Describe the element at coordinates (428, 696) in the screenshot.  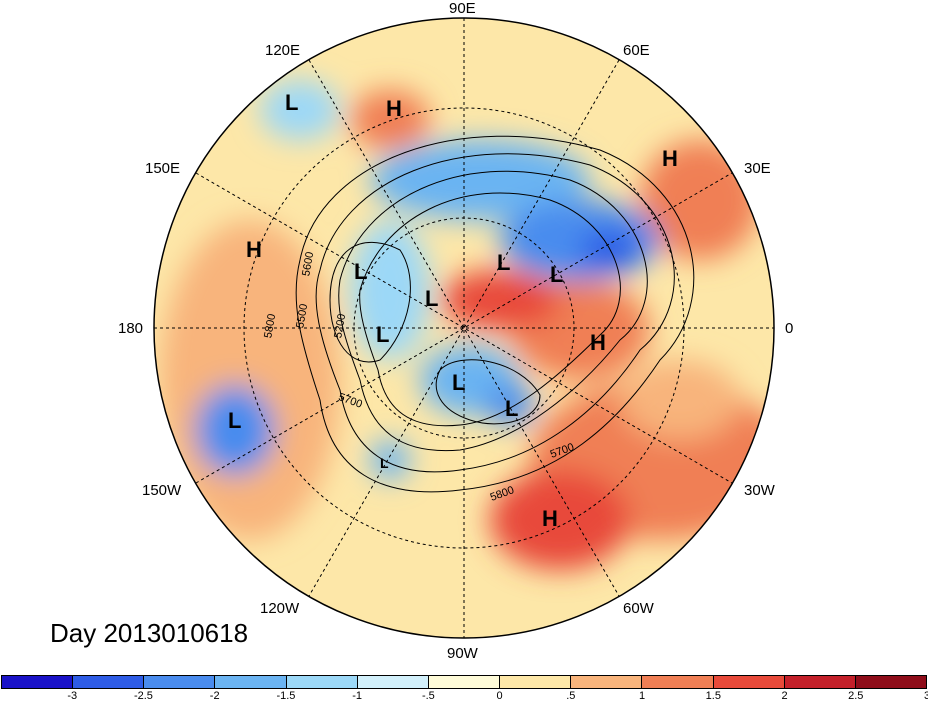
I see `colorbar-tick-label: -.5` at that location.